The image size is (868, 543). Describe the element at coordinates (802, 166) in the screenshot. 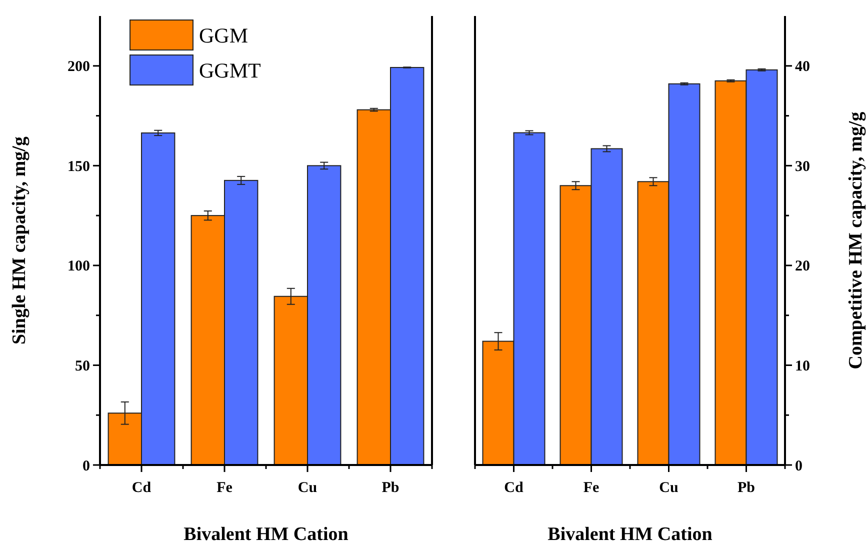

I see `y-tick-label: 30` at that location.